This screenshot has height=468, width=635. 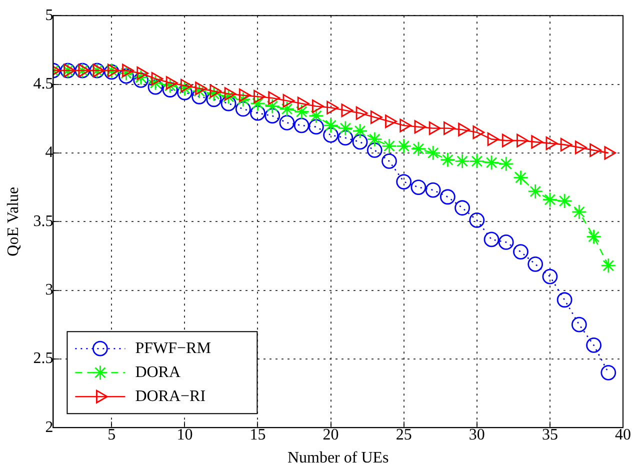 What do you see at coordinates (43, 221) in the screenshot?
I see `y-tick-label: 3.5` at bounding box center [43, 221].